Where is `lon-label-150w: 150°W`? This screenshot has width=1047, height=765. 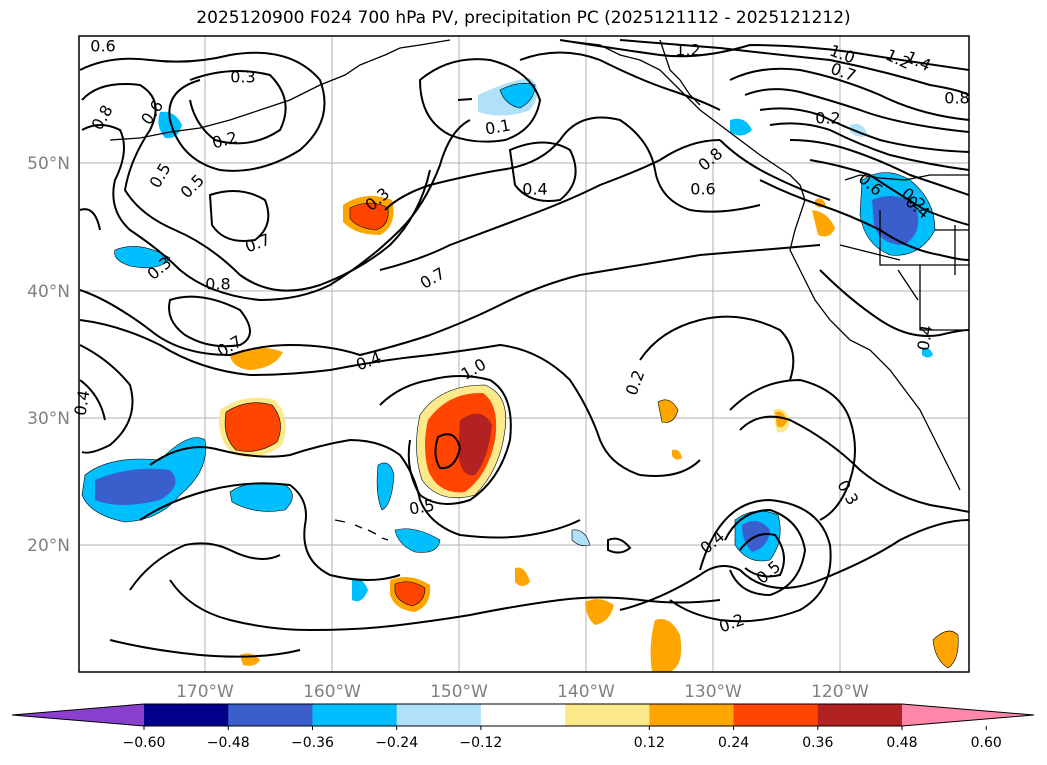
lon-label-150w: 150°W is located at coordinates (459, 692).